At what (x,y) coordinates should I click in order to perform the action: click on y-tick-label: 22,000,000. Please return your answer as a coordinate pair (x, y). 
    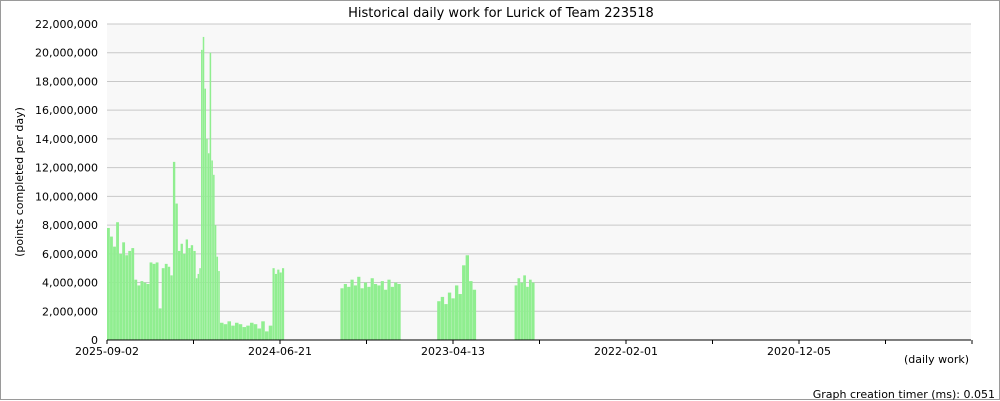
    Looking at the image, I should click on (66, 24).